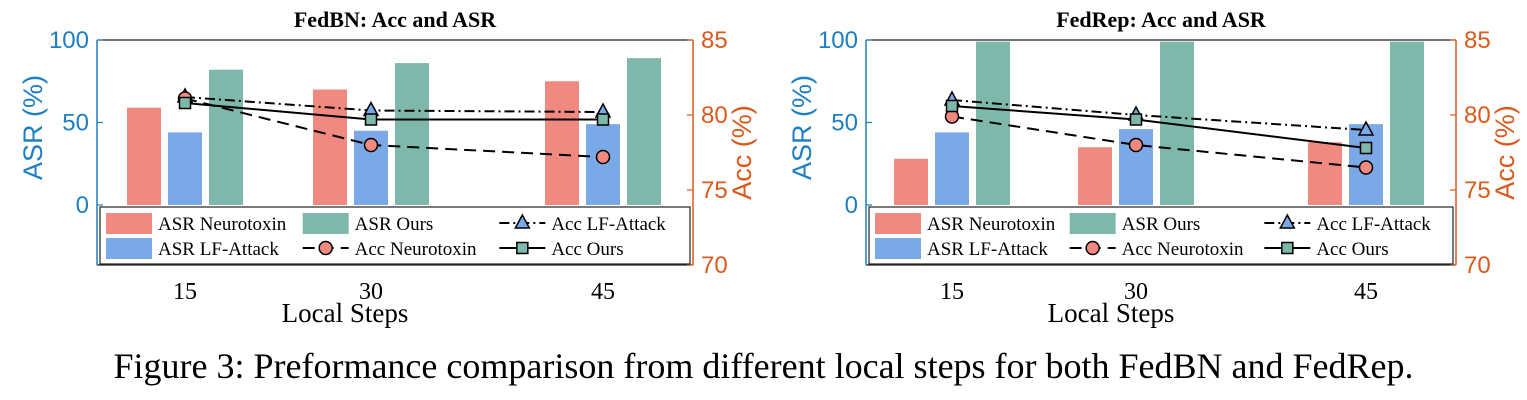  What do you see at coordinates (395, 19) in the screenshot?
I see `chart-title: FedBN: Acc and ASR` at bounding box center [395, 19].